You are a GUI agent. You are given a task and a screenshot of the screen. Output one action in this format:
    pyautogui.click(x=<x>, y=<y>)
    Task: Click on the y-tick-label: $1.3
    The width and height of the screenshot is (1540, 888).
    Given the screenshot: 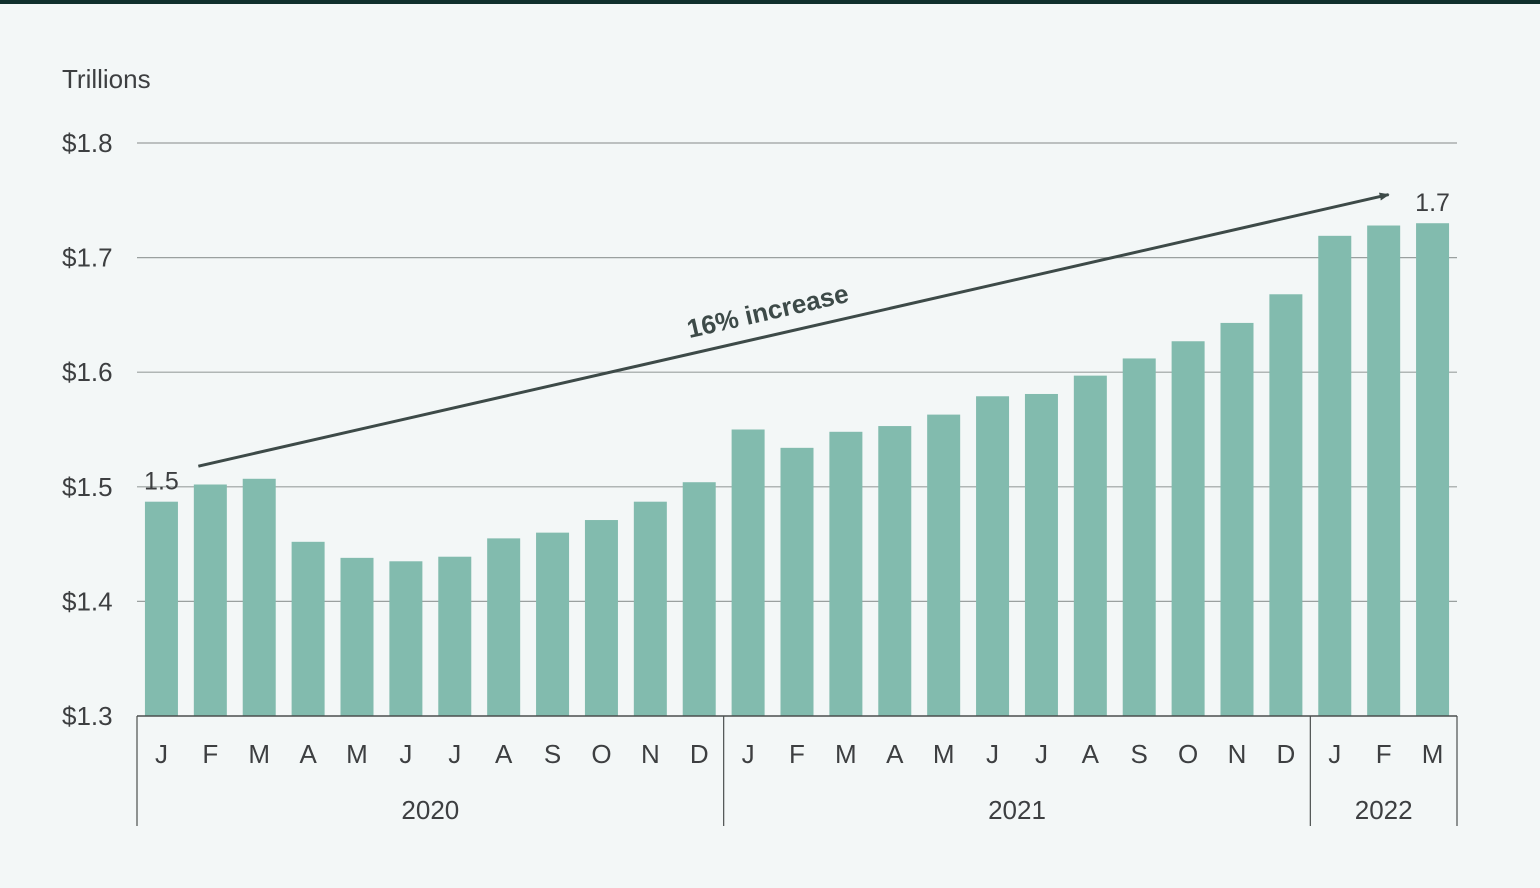 What is the action you would take?
    pyautogui.click(x=87, y=716)
    